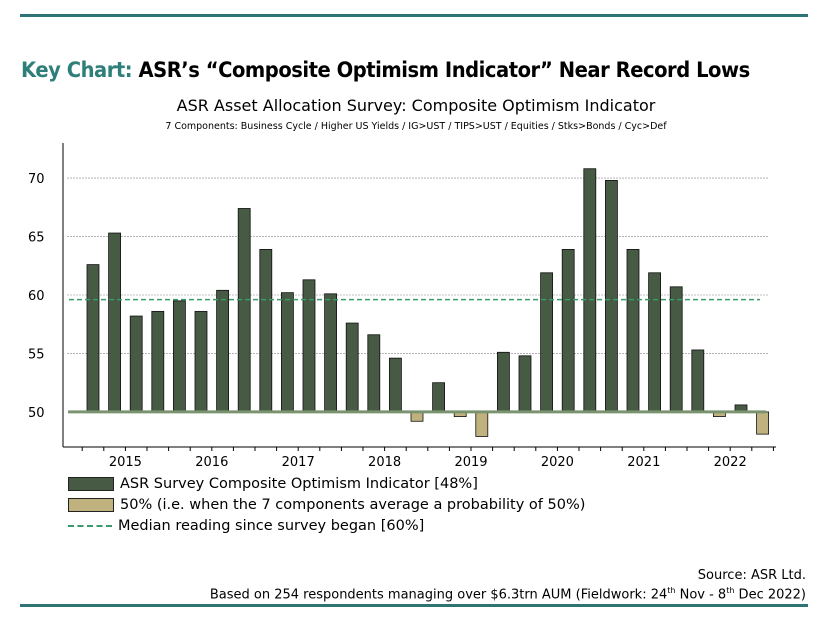 This screenshot has width=832, height=627. Describe the element at coordinates (414, 605) in the screenshot. I see `bottom-rule` at that location.